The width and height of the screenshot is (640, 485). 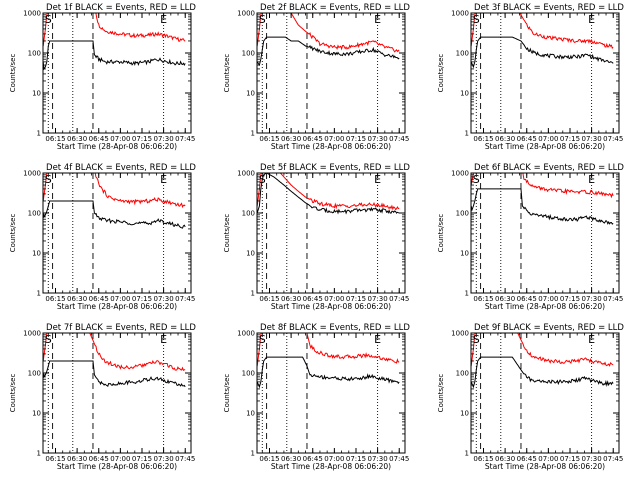 What do you see at coordinates (121, 168) in the screenshot?
I see `panel-title: Det 4f BLACK = Events, RED = LLD` at bounding box center [121, 168].